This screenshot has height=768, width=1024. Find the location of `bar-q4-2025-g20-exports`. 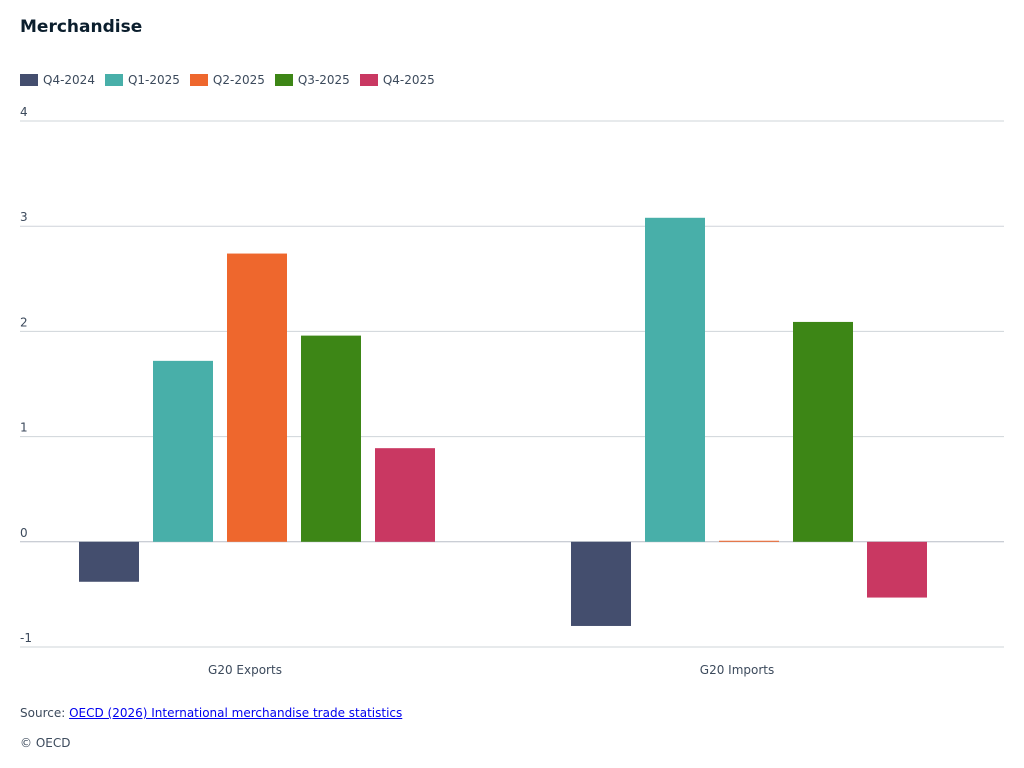

bar-q4-2025-g20-exports is located at coordinates (405, 495).